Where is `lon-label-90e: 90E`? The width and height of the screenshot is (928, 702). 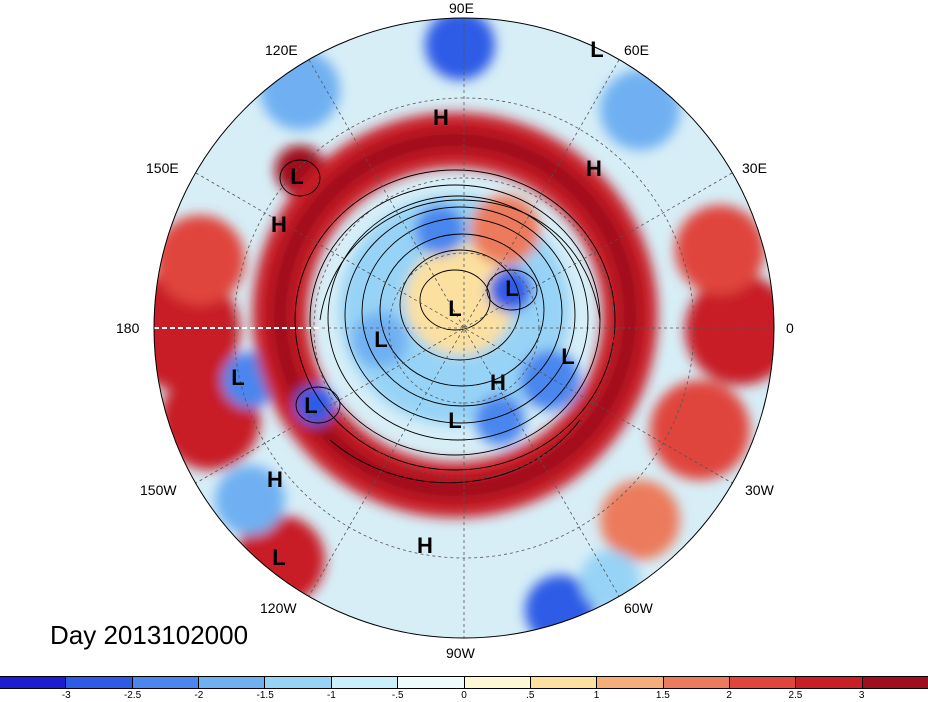 lon-label-90e: 90E is located at coordinates (461, 8).